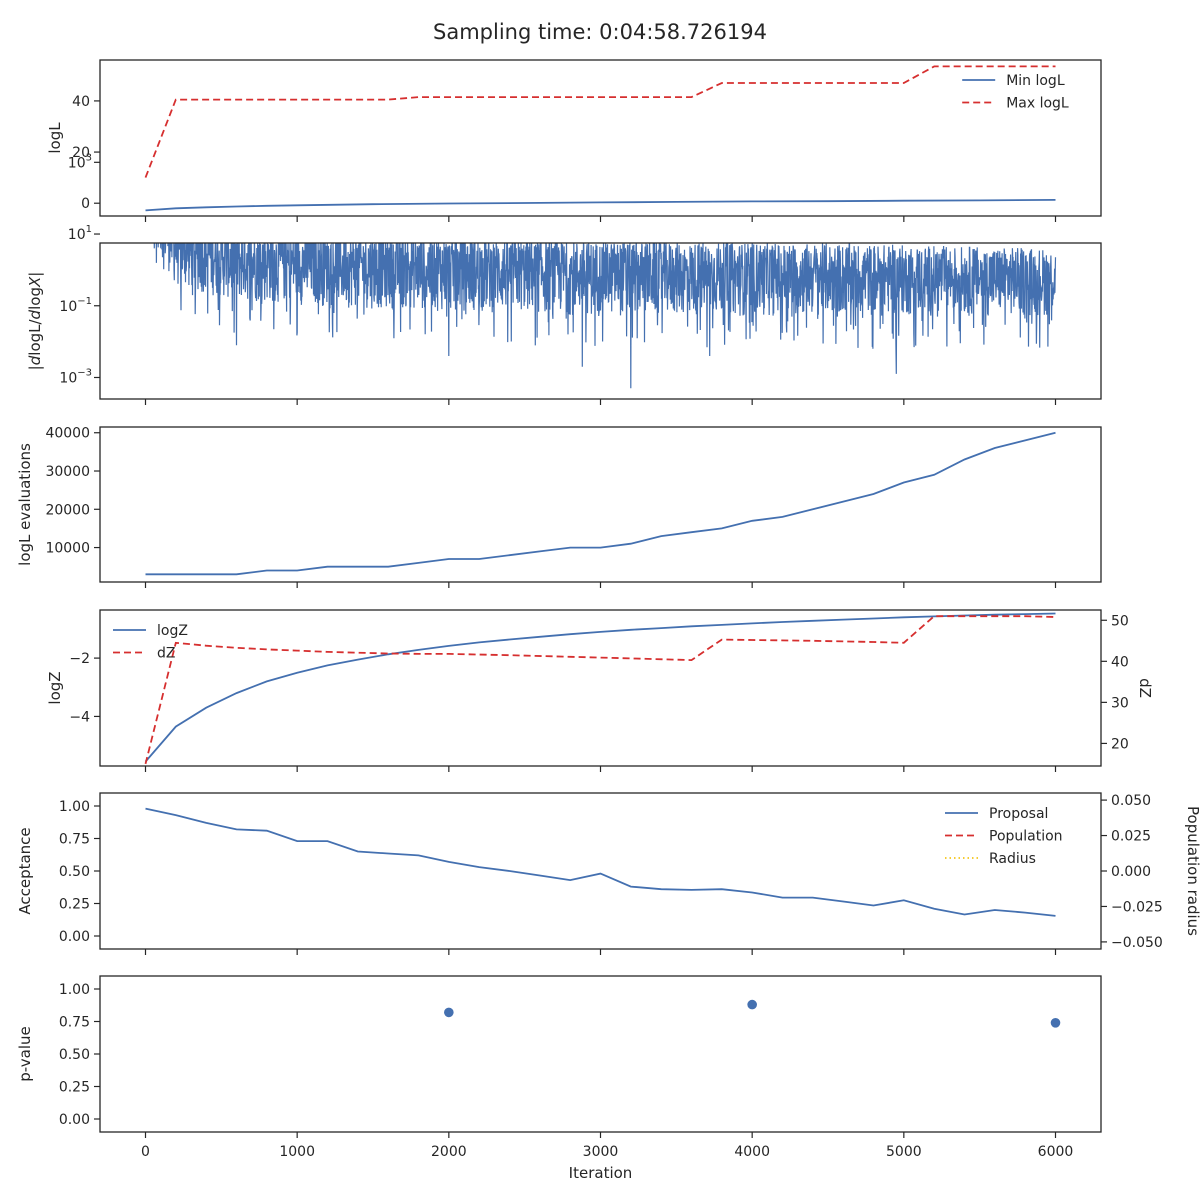 The height and width of the screenshot is (1204, 1200). I want to click on y-tick-label-right: −0.025, so click(1137, 907).